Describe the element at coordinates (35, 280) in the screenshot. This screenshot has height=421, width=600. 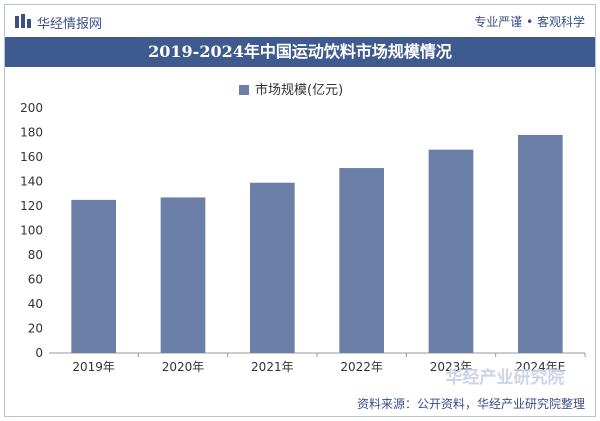
I see `y-tick-label: 60` at that location.